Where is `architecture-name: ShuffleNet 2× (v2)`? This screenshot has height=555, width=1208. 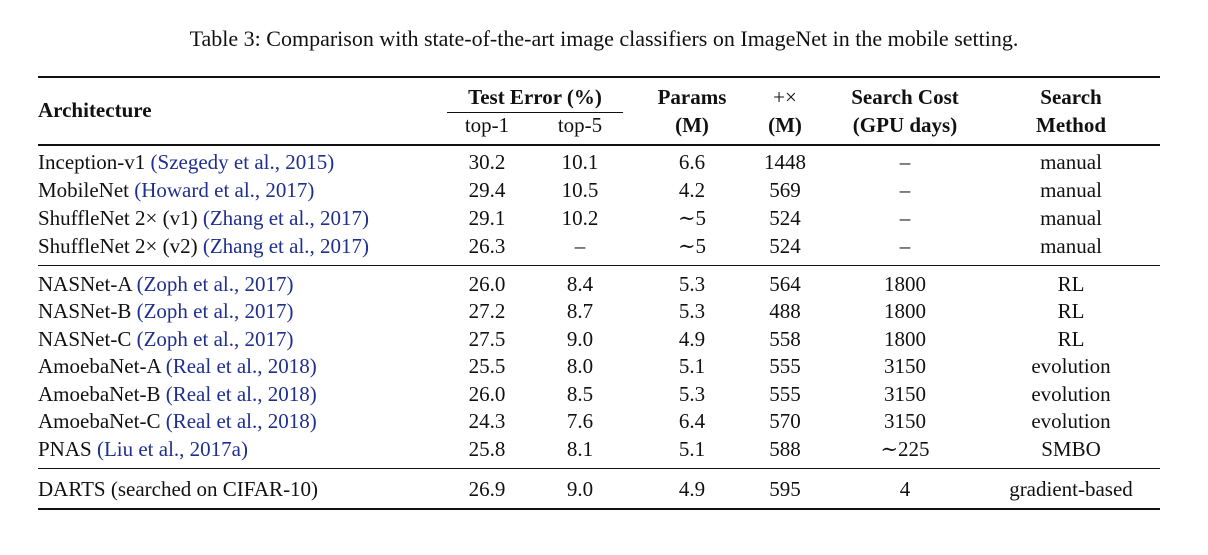 architecture-name: ShuffleNet 2× (v2) is located at coordinates (120, 246).